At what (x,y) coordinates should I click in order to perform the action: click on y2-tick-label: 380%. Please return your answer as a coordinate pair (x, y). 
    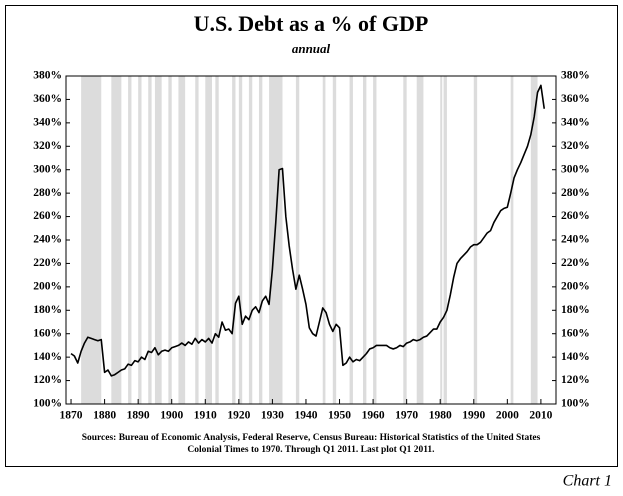
    Looking at the image, I should click on (575, 76).